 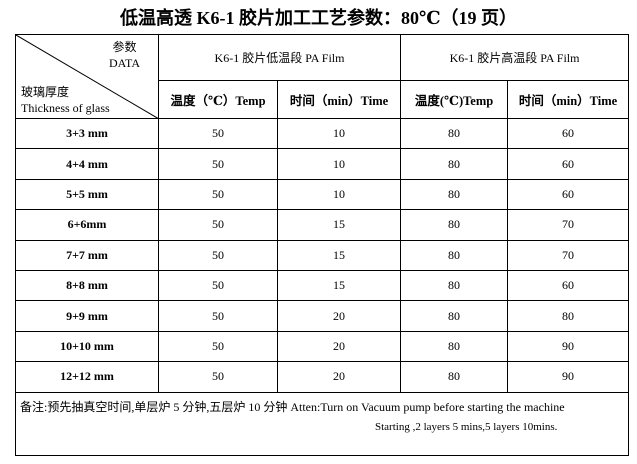 What do you see at coordinates (87, 164) in the screenshot?
I see `row-label: 4+4 mm` at bounding box center [87, 164].